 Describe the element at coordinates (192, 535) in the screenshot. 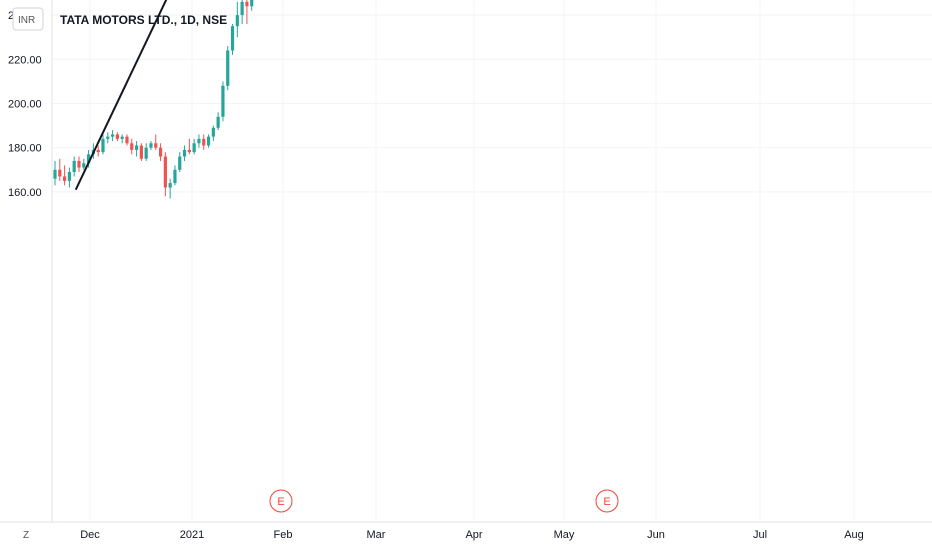

I see `x-tick-label: 2021` at that location.